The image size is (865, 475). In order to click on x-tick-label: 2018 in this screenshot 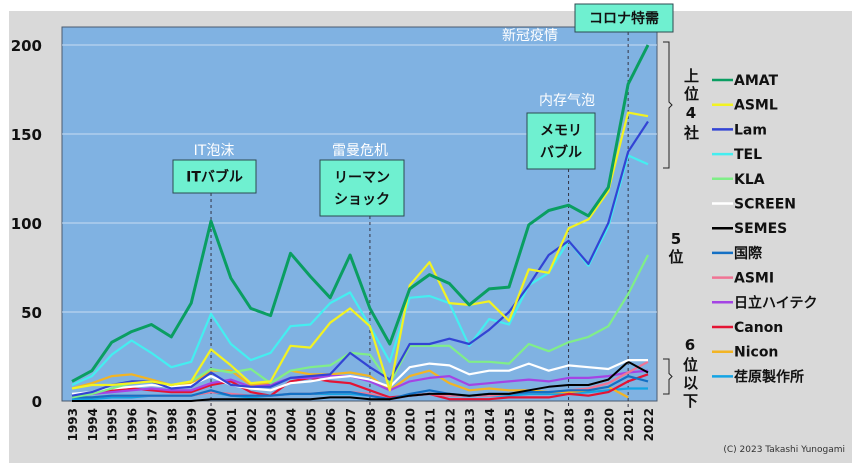, I will do `click(570, 424)`.